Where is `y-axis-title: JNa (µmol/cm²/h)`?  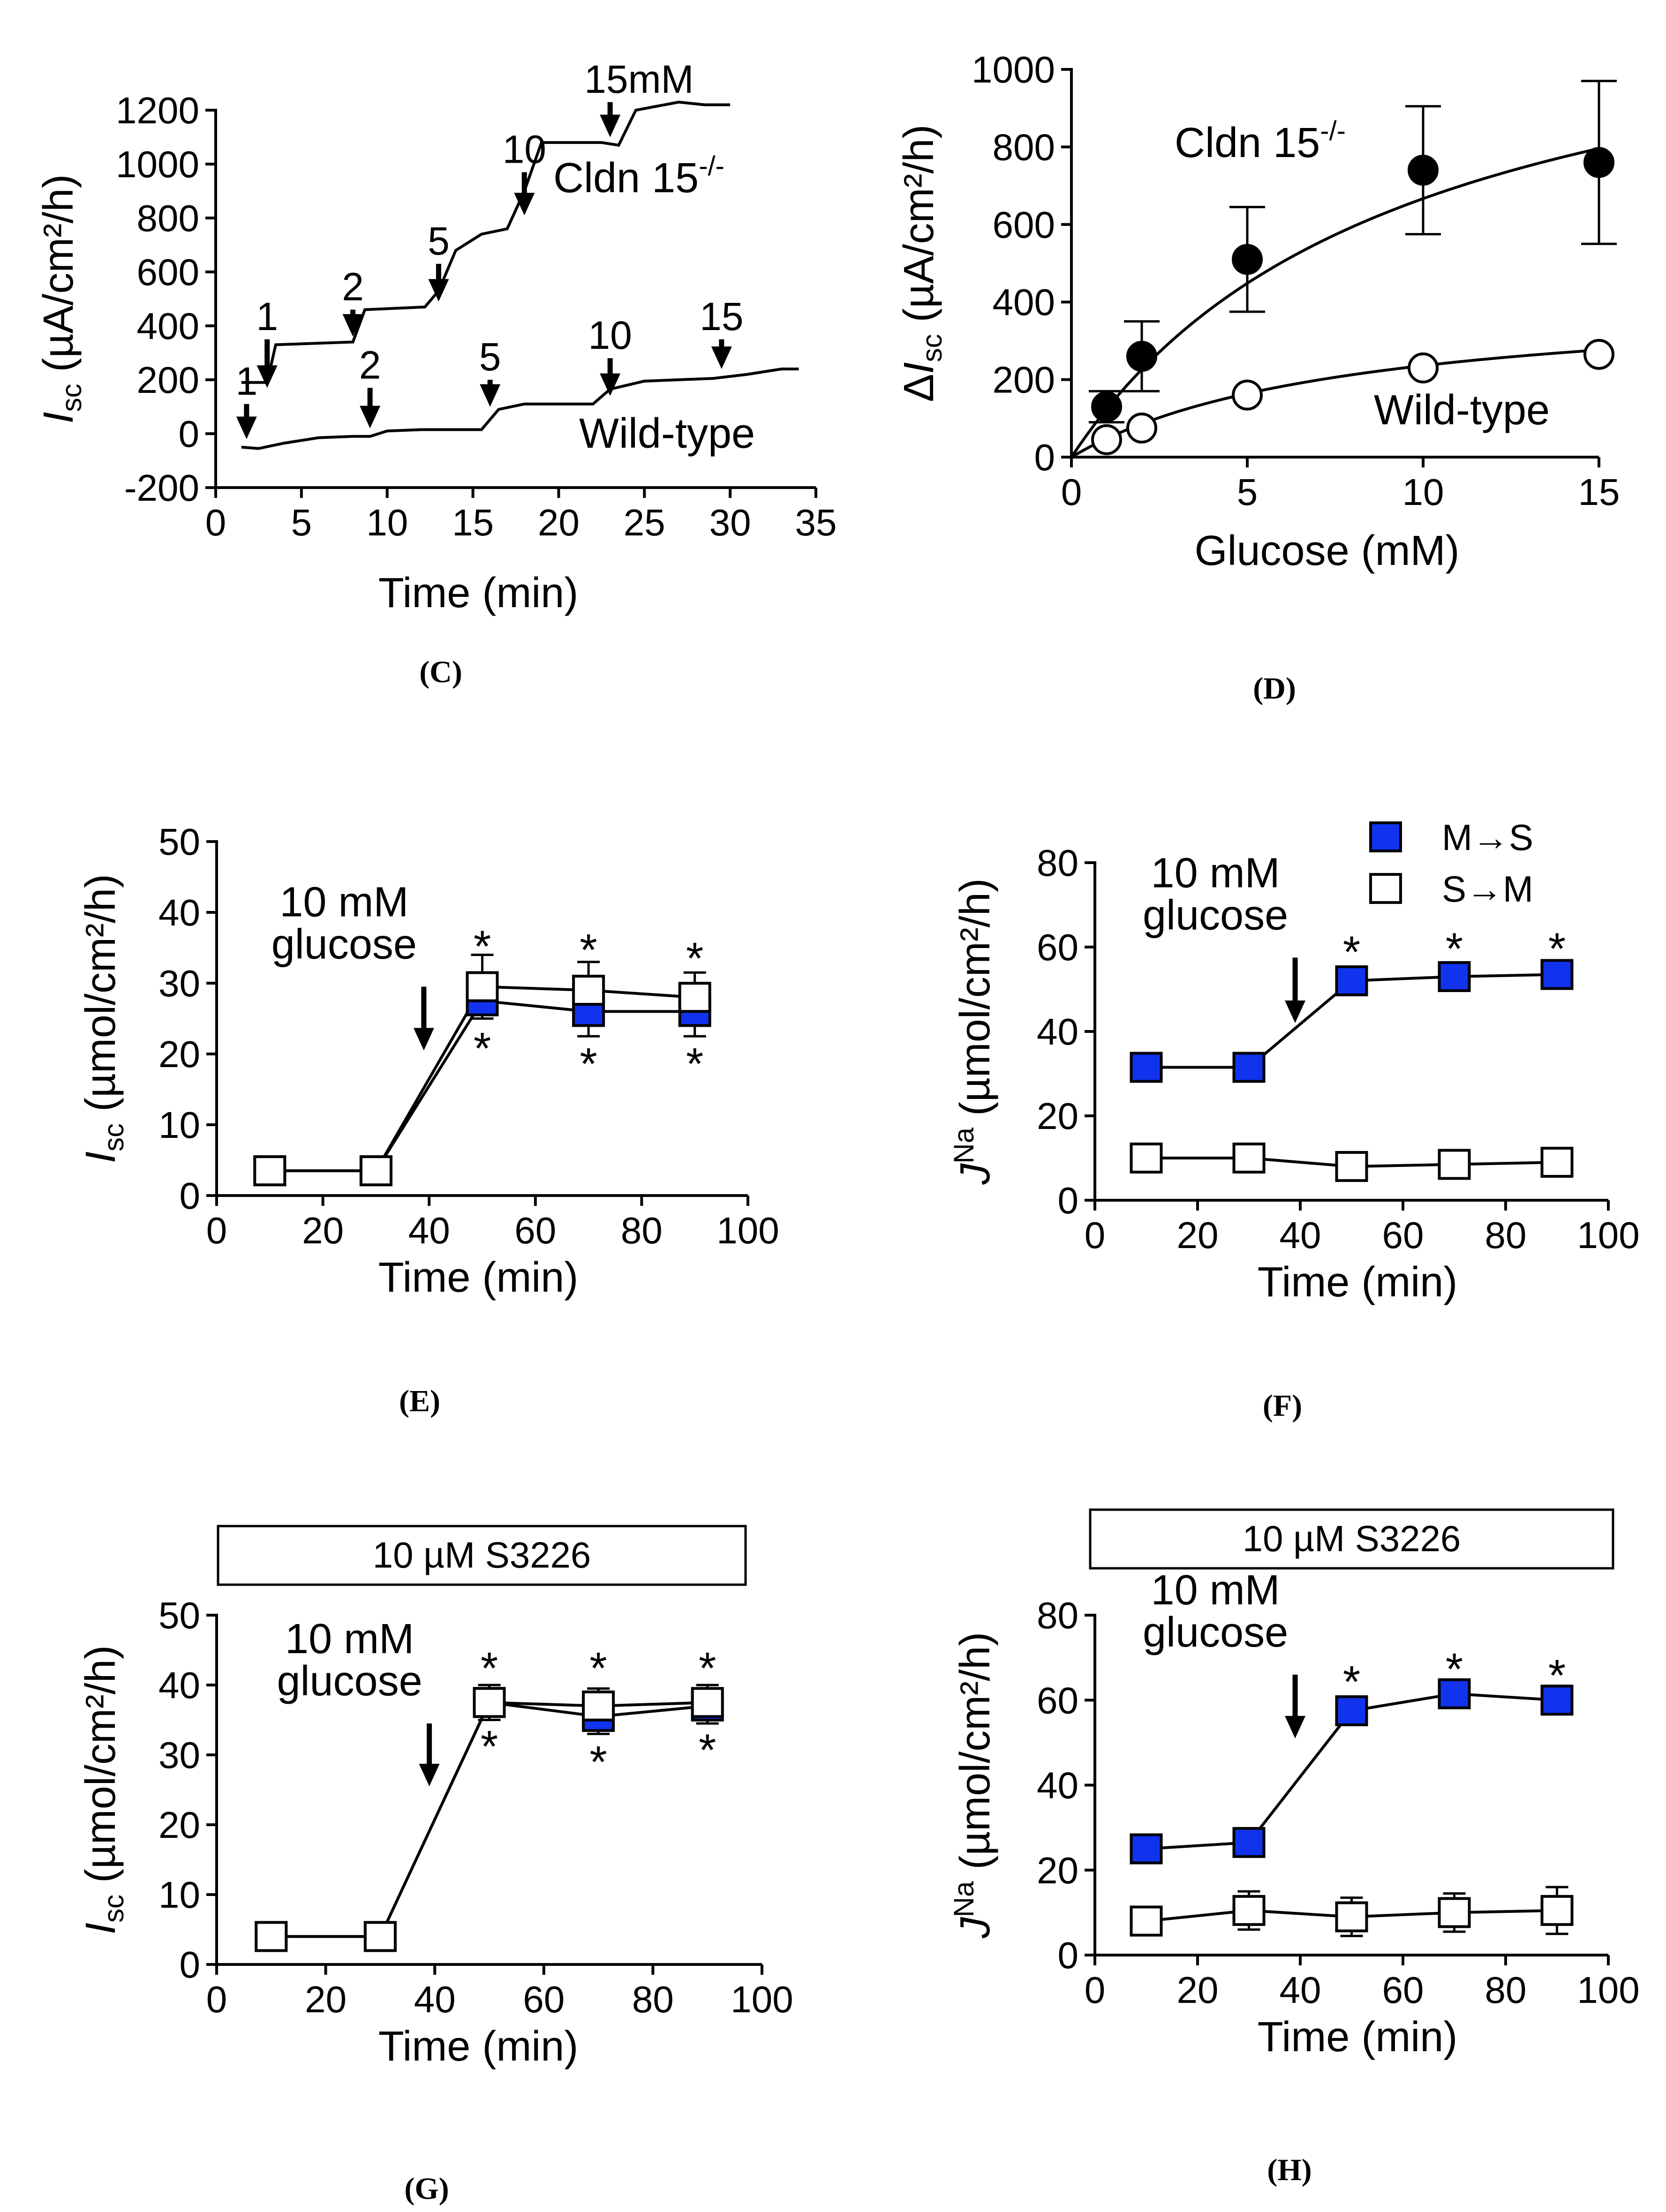 y-axis-title: JNa (µmol/cm²/h) is located at coordinates (974, 1031).